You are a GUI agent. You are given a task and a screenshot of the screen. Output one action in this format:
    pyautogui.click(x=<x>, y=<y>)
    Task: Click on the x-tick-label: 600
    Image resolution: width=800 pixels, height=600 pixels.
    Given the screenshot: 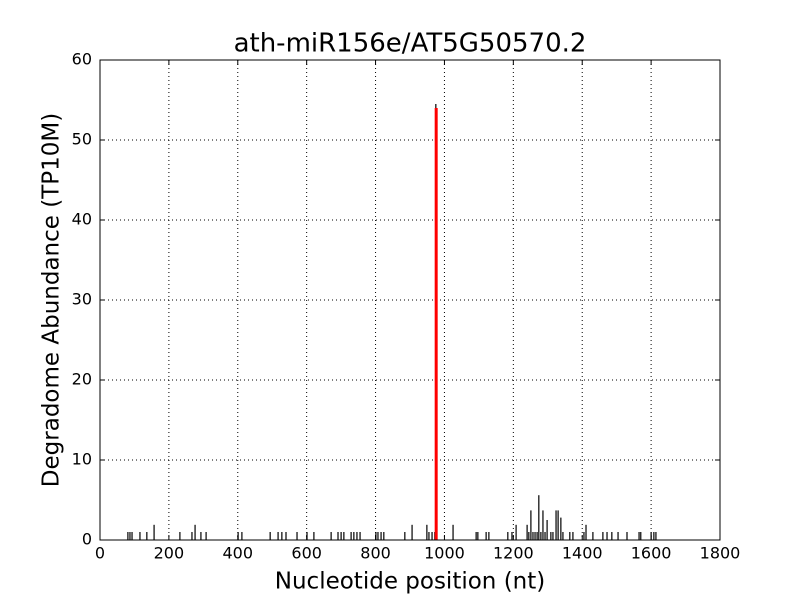 What is the action you would take?
    pyautogui.click(x=306, y=553)
    